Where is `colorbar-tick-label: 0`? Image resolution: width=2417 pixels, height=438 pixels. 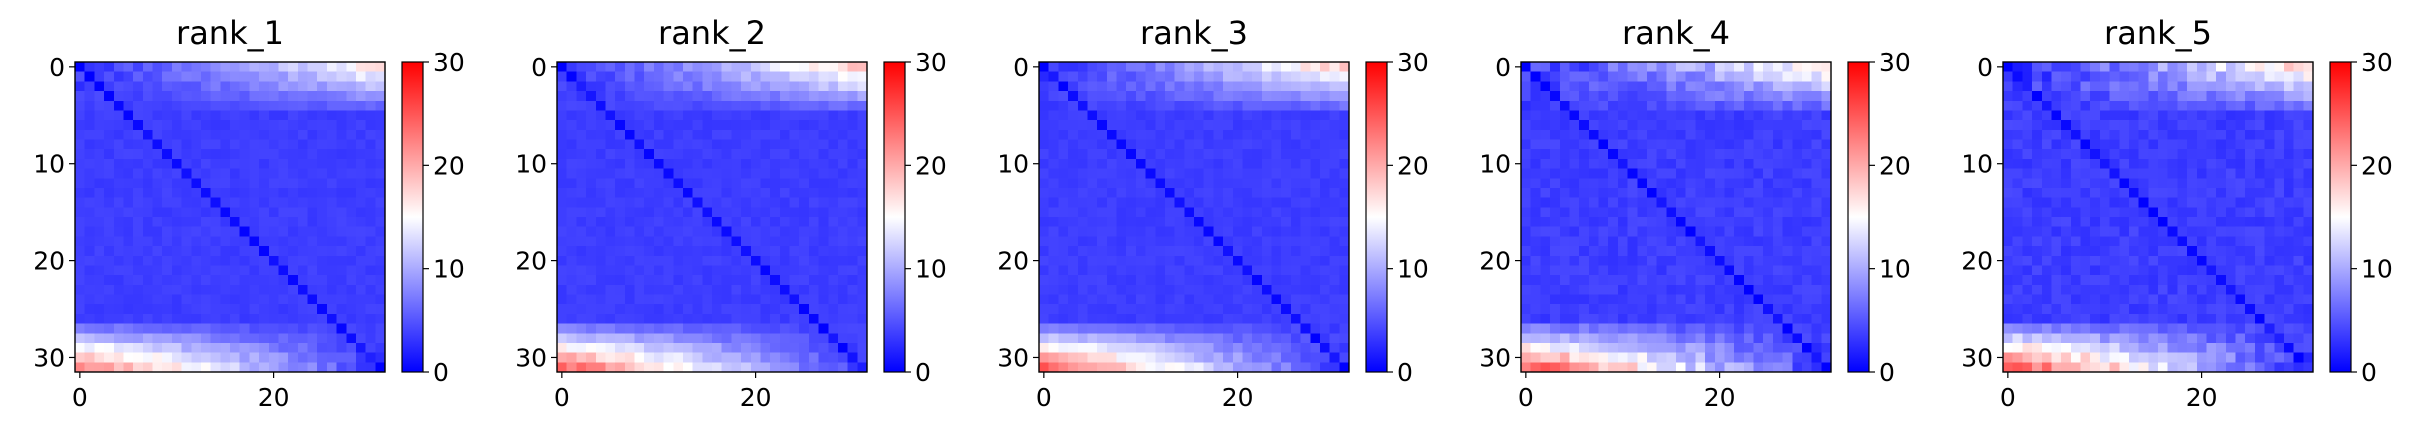 colorbar-tick-label: 0 is located at coordinates (441, 372).